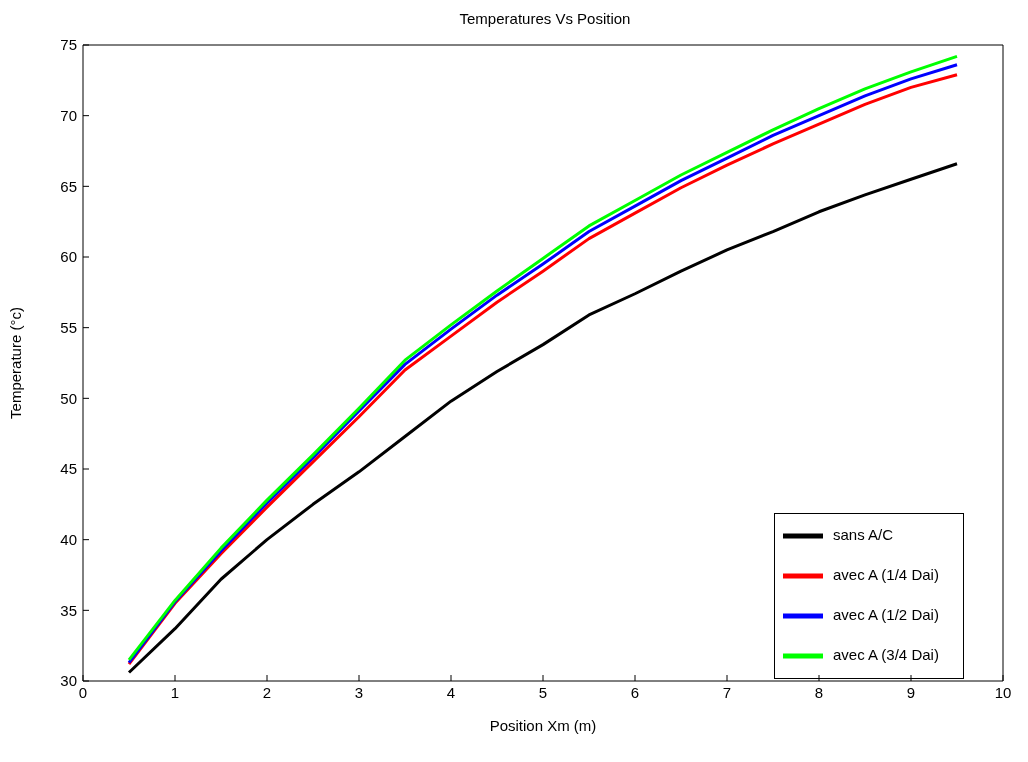  I want to click on x-tick-label: 4, so click(451, 692).